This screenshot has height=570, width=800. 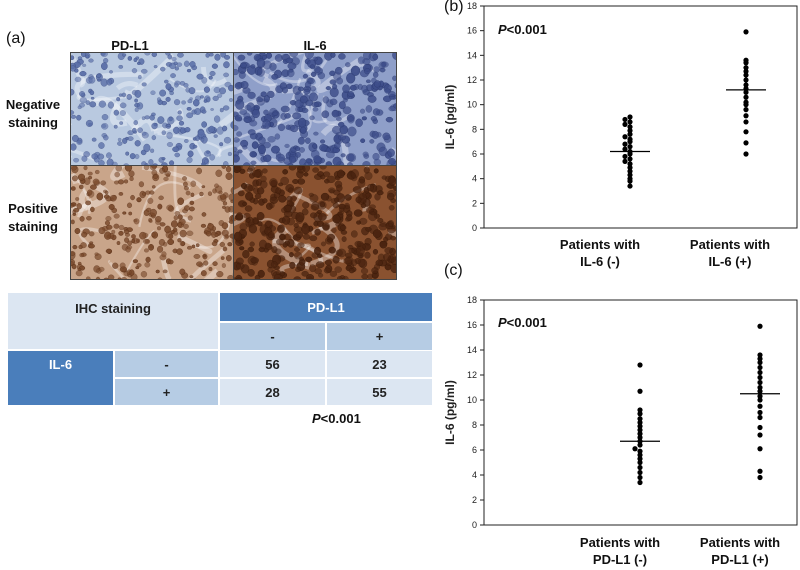 What do you see at coordinates (472, 400) in the screenshot?
I see `chart-c-y-tick-label: 10` at bounding box center [472, 400].